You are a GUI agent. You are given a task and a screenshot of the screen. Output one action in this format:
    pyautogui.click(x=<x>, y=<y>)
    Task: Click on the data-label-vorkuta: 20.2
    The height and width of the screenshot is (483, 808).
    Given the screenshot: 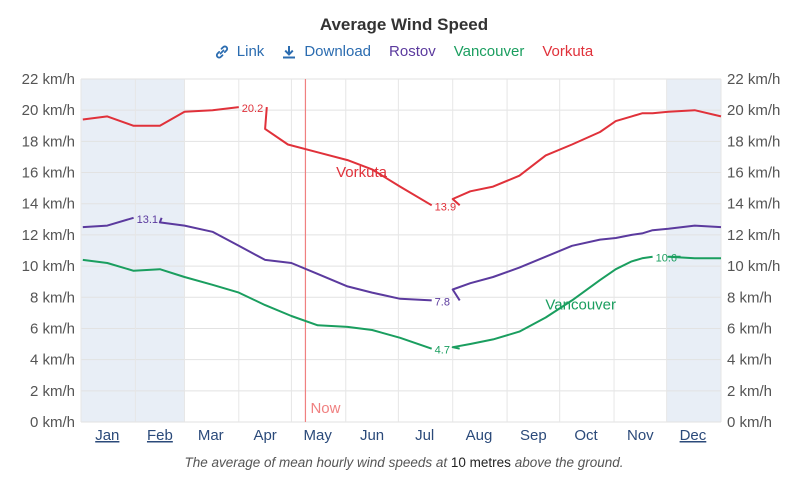 What is the action you would take?
    pyautogui.click(x=252, y=109)
    